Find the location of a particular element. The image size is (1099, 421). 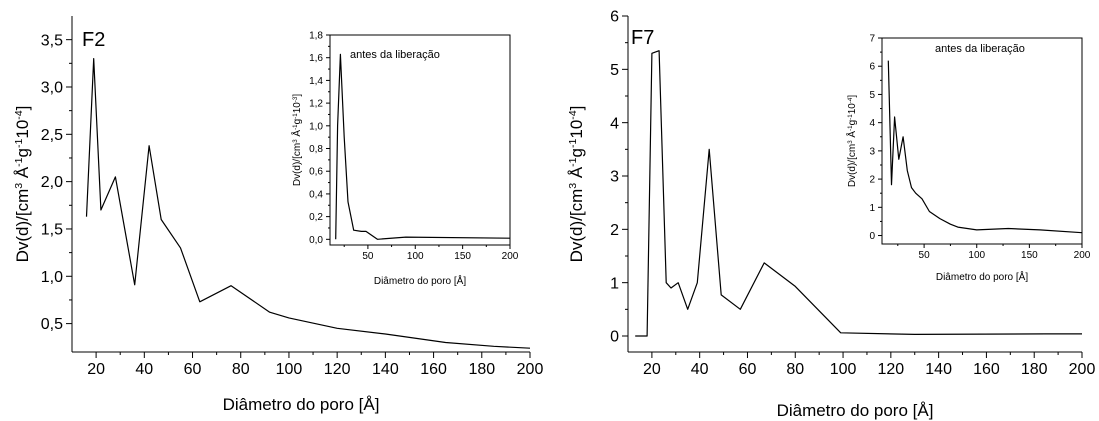

y-tick-label: 0,8 is located at coordinates (316, 149).